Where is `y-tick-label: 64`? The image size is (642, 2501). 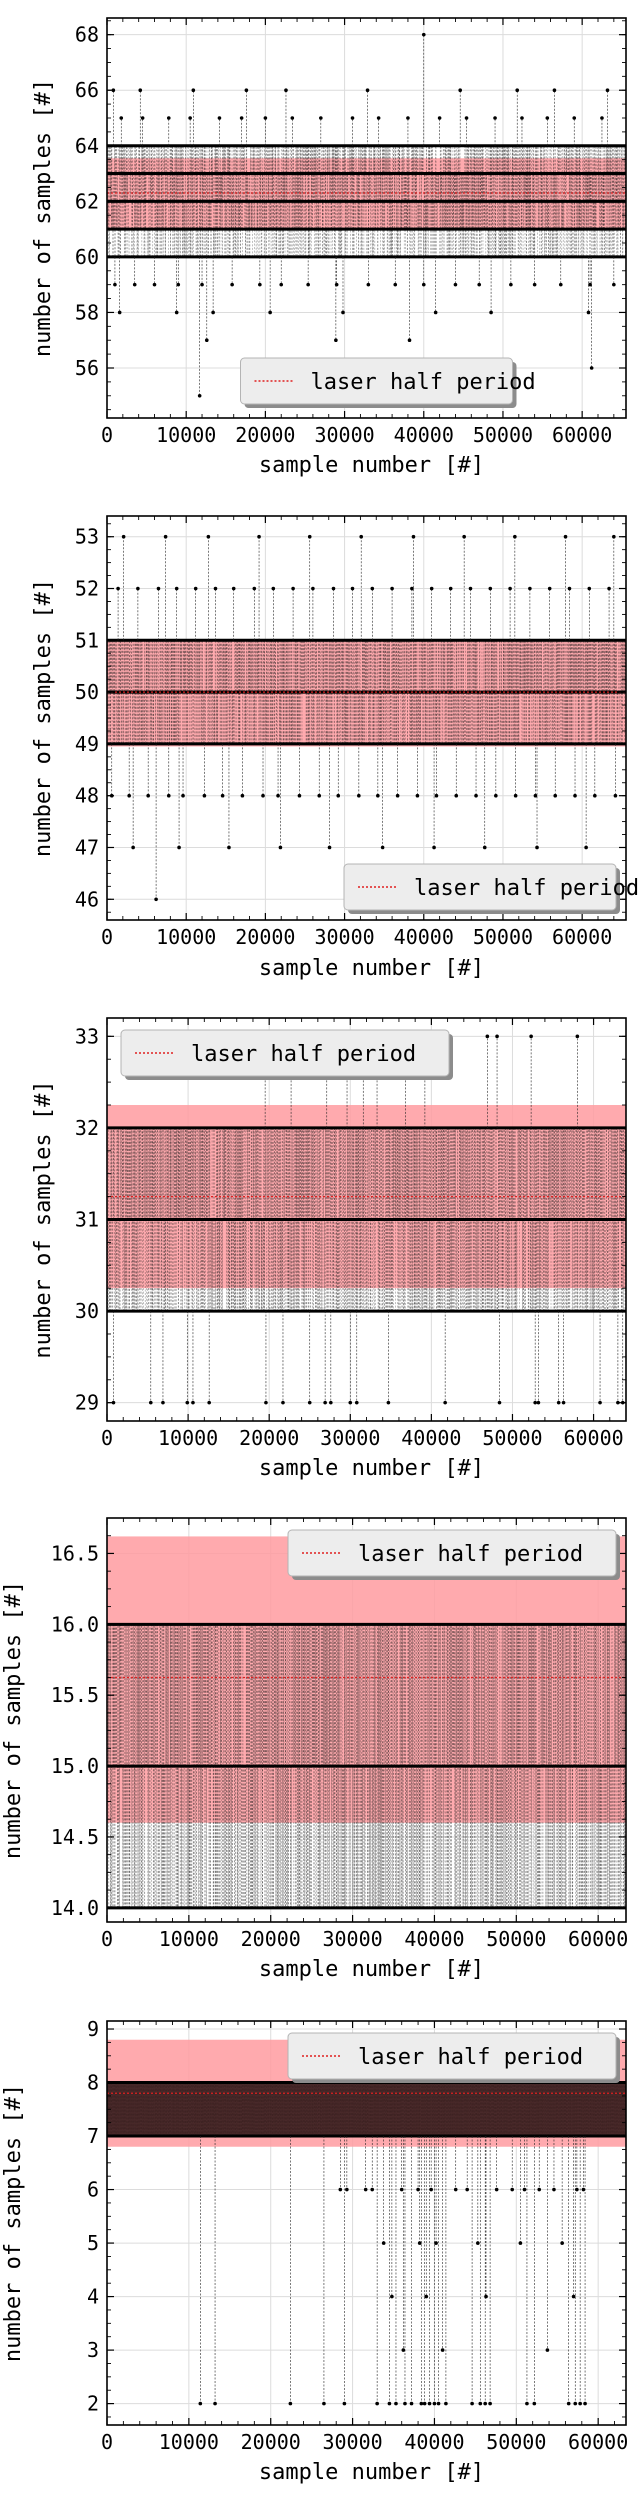
y-tick-label: 64 is located at coordinates (87, 146).